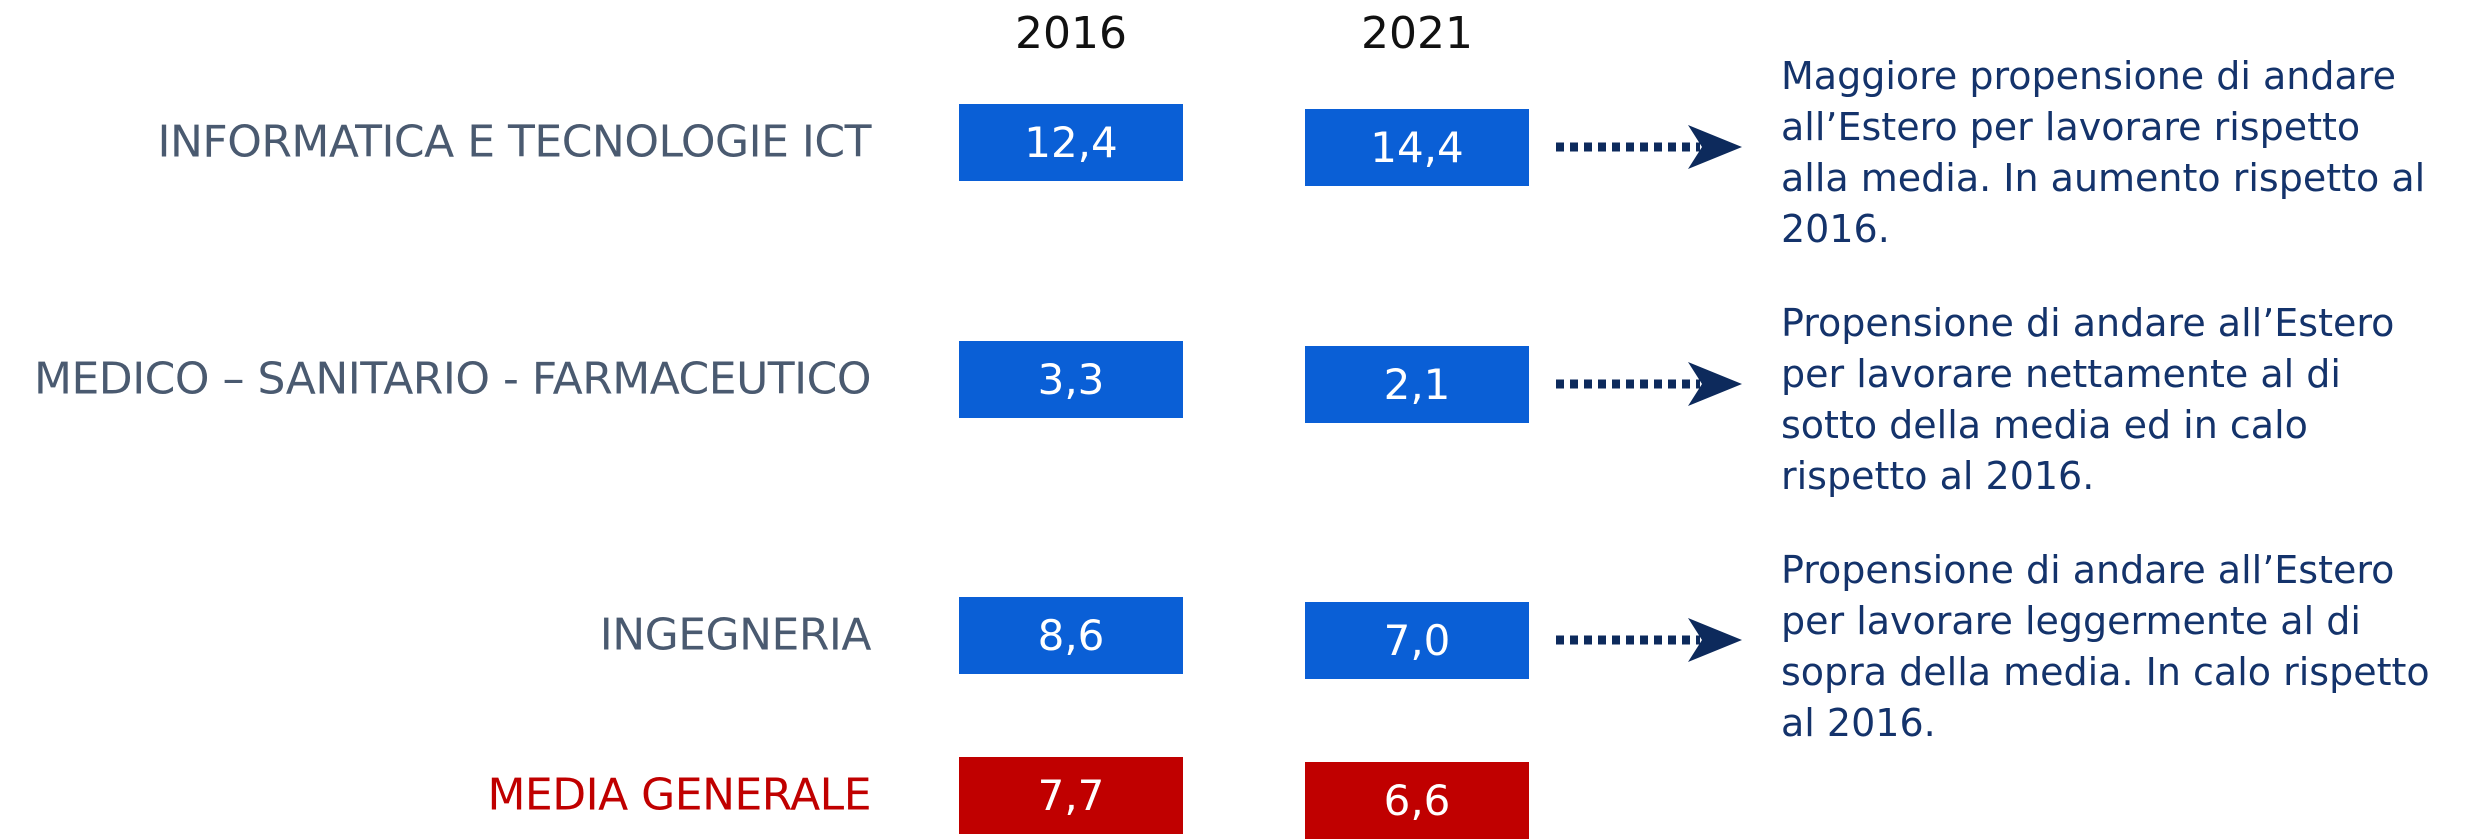 The width and height of the screenshot is (2478, 839). Describe the element at coordinates (679, 795) in the screenshot. I see `row-label: MEDIA GENERALE` at that location.